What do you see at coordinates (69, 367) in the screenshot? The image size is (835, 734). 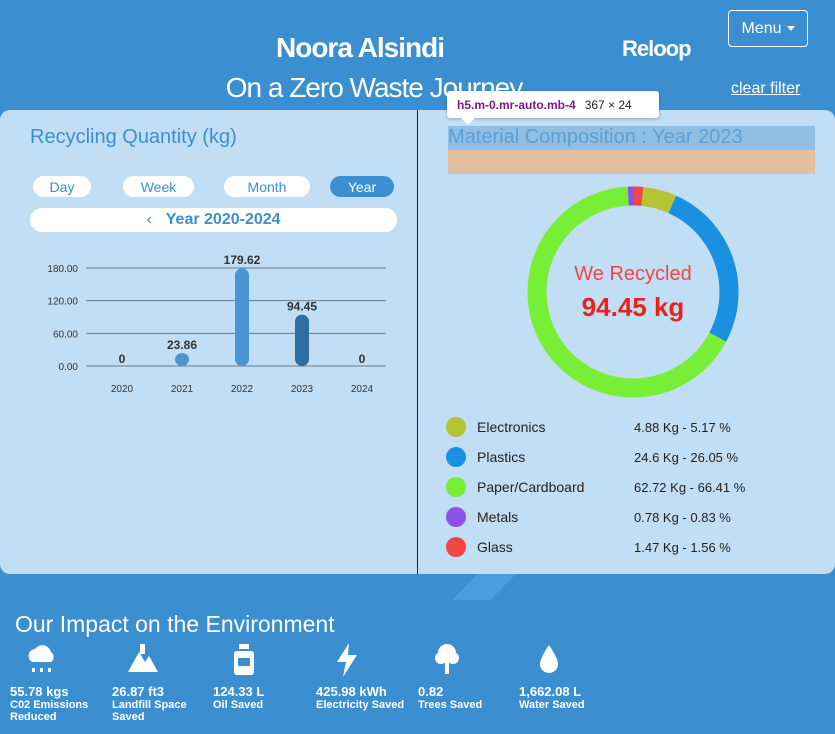 I see `y-tick-label: 0.00` at bounding box center [69, 367].